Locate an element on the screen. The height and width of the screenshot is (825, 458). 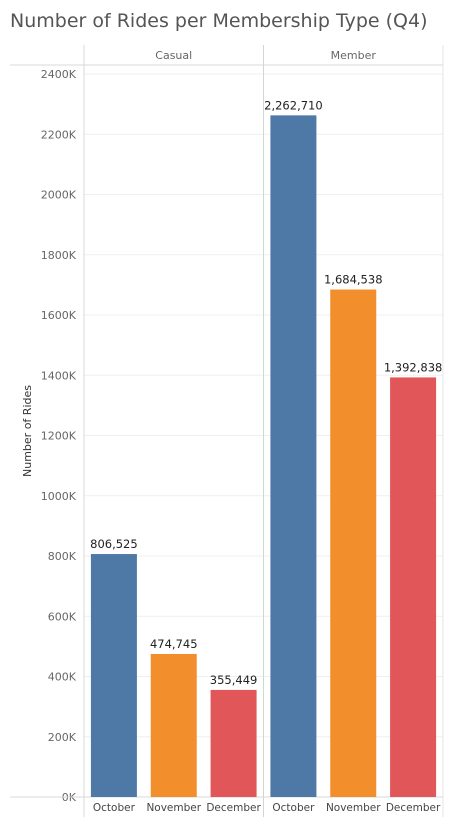
y-tick-label: 800K is located at coordinates (62, 556).